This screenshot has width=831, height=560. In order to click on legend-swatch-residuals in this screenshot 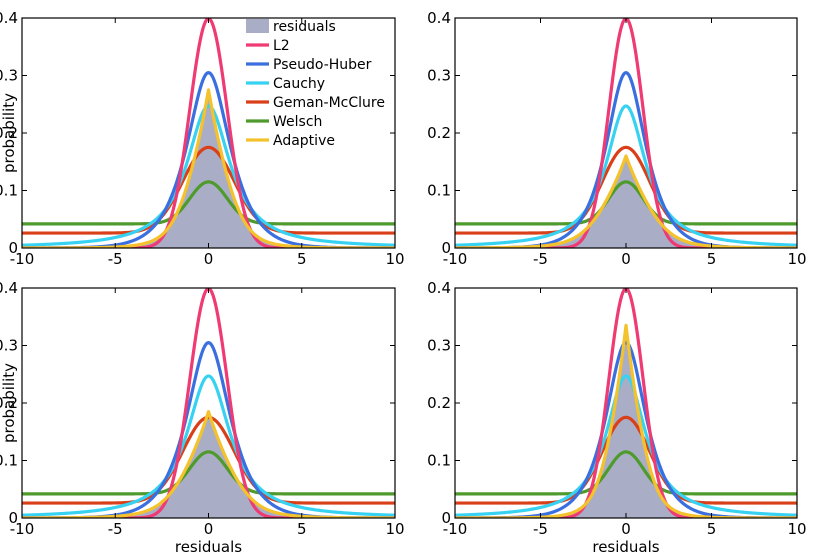, I will do `click(257, 26)`.